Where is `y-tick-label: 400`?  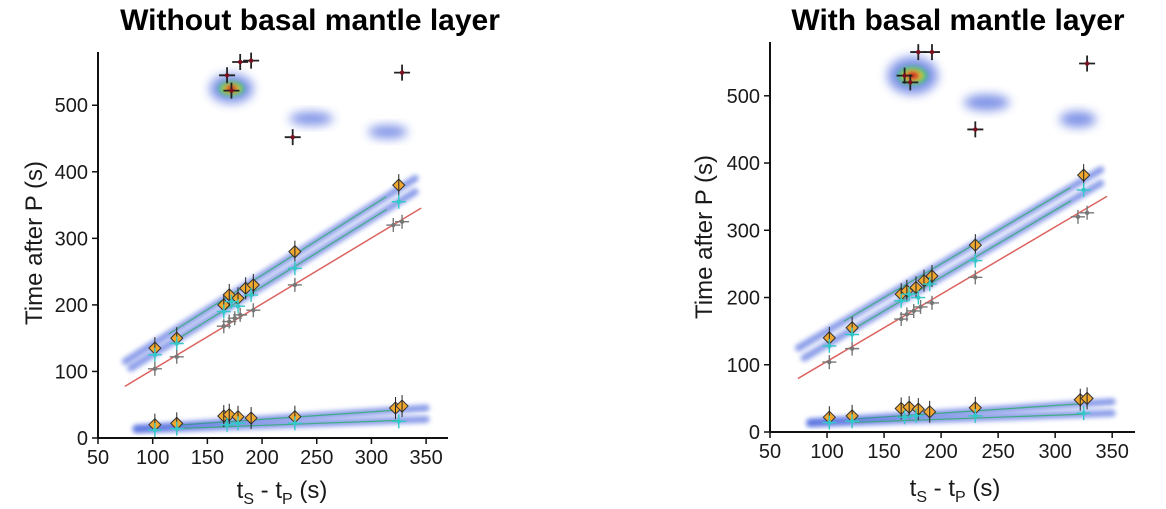
y-tick-label: 400 is located at coordinates (743, 164).